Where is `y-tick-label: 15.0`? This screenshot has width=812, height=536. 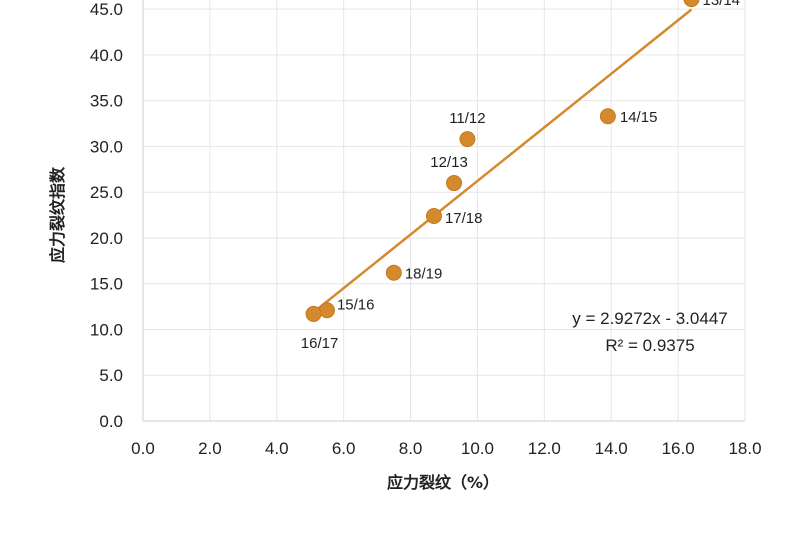 y-tick-label: 15.0 is located at coordinates (106, 284).